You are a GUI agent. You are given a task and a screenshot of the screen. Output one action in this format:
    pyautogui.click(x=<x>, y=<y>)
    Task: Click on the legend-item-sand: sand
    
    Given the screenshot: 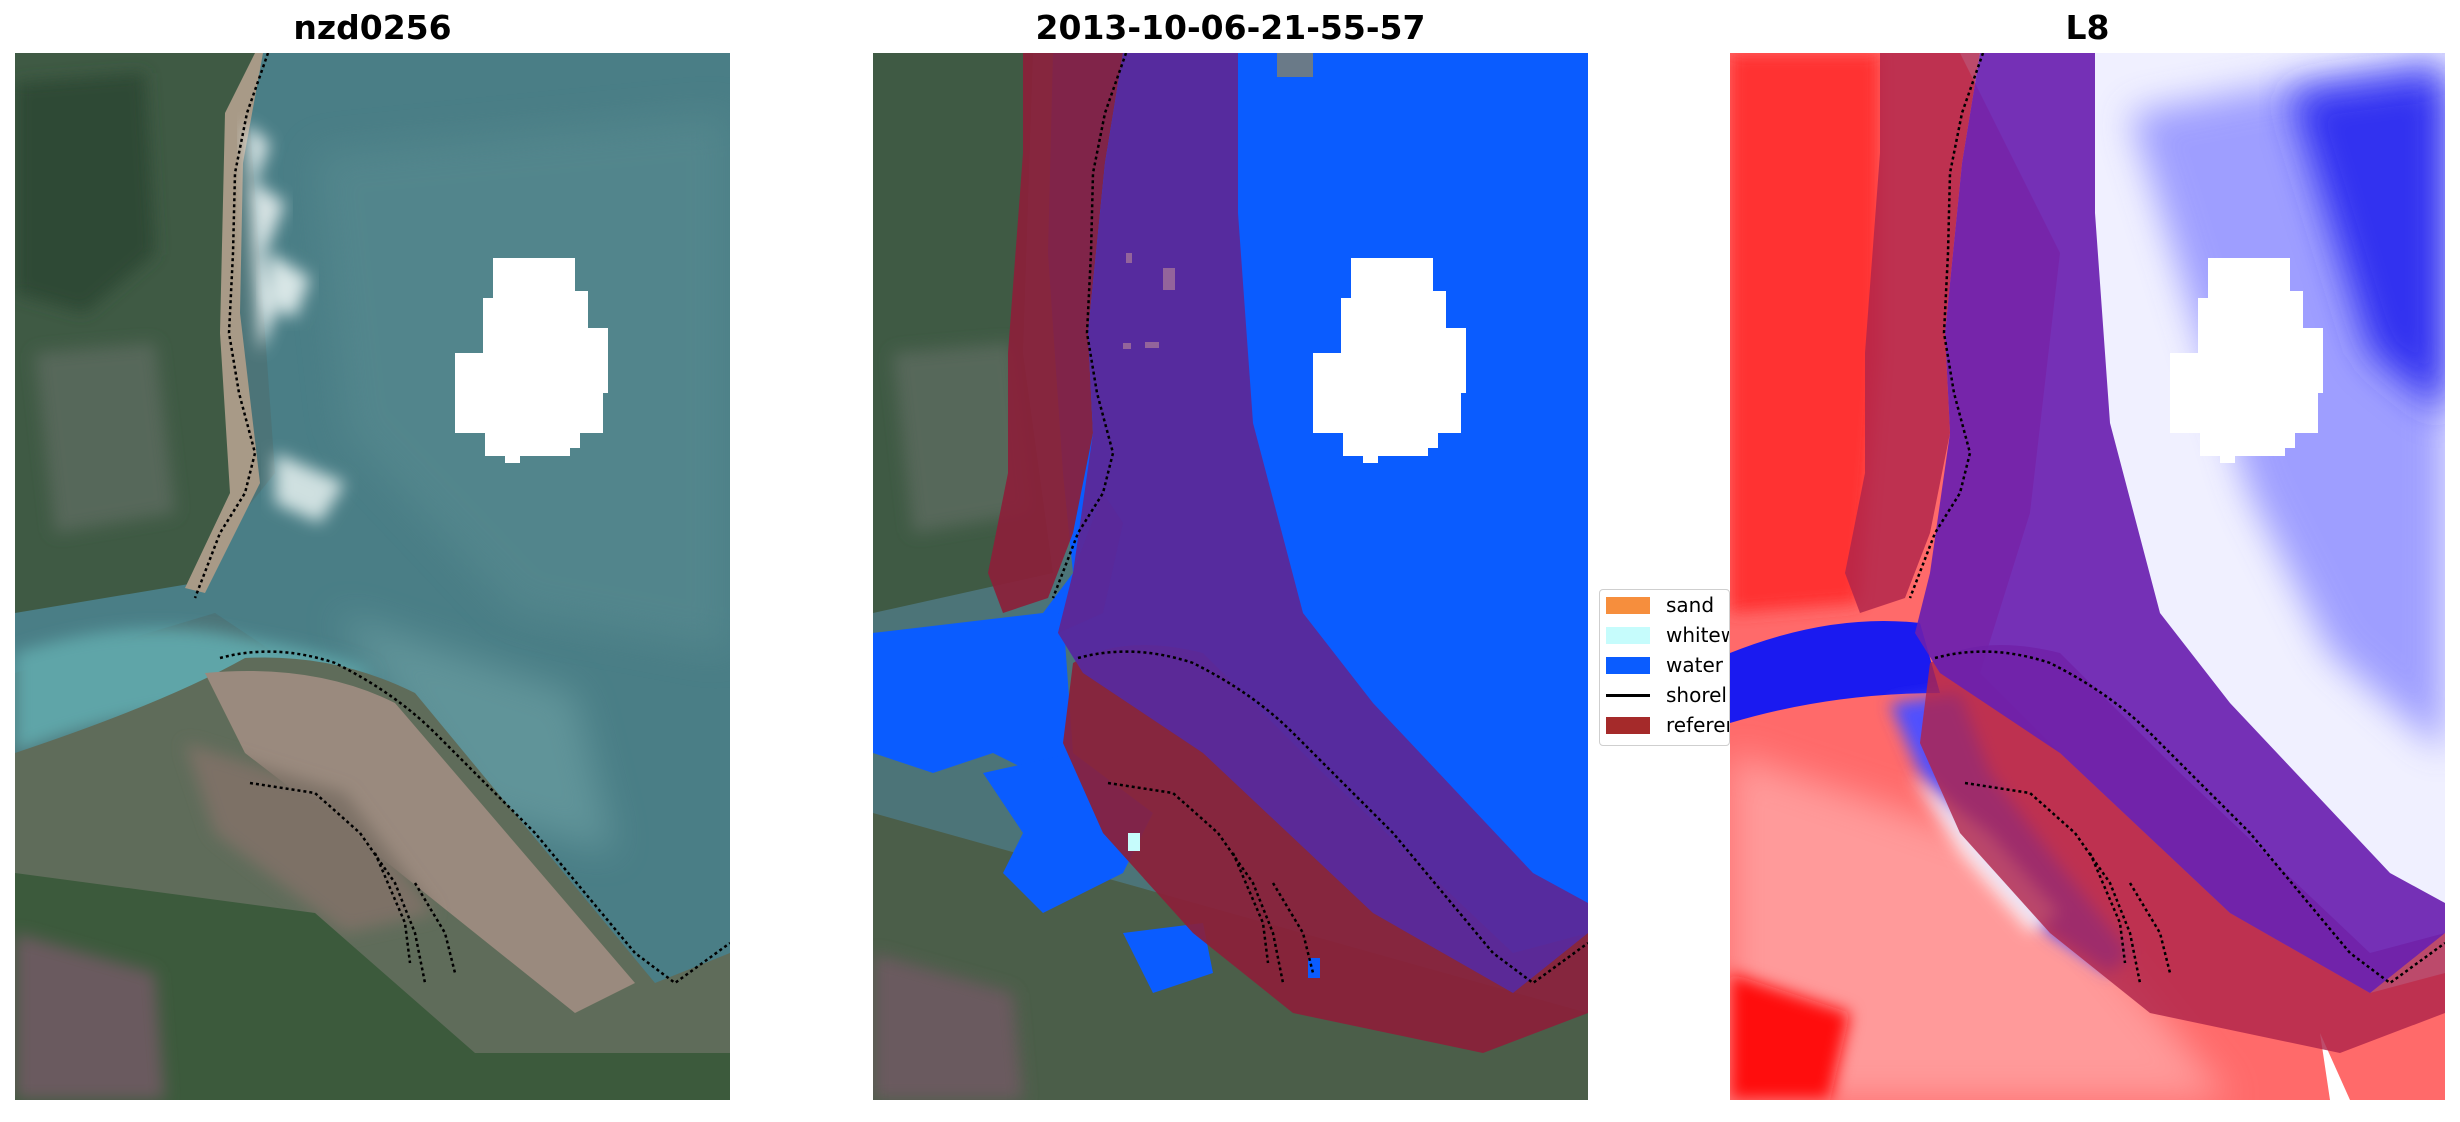 What is the action you would take?
    pyautogui.click(x=1660, y=605)
    